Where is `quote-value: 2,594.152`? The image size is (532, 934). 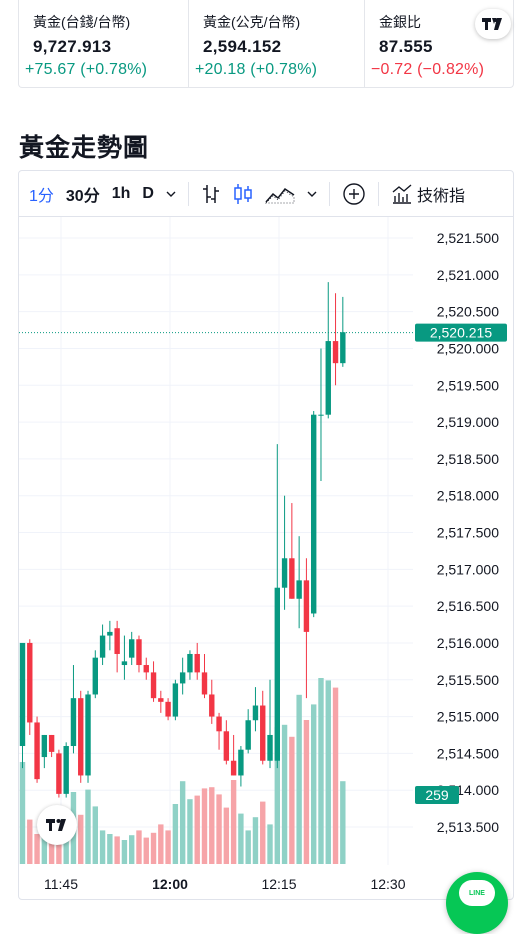 quote-value: 2,594.152 is located at coordinates (242, 46).